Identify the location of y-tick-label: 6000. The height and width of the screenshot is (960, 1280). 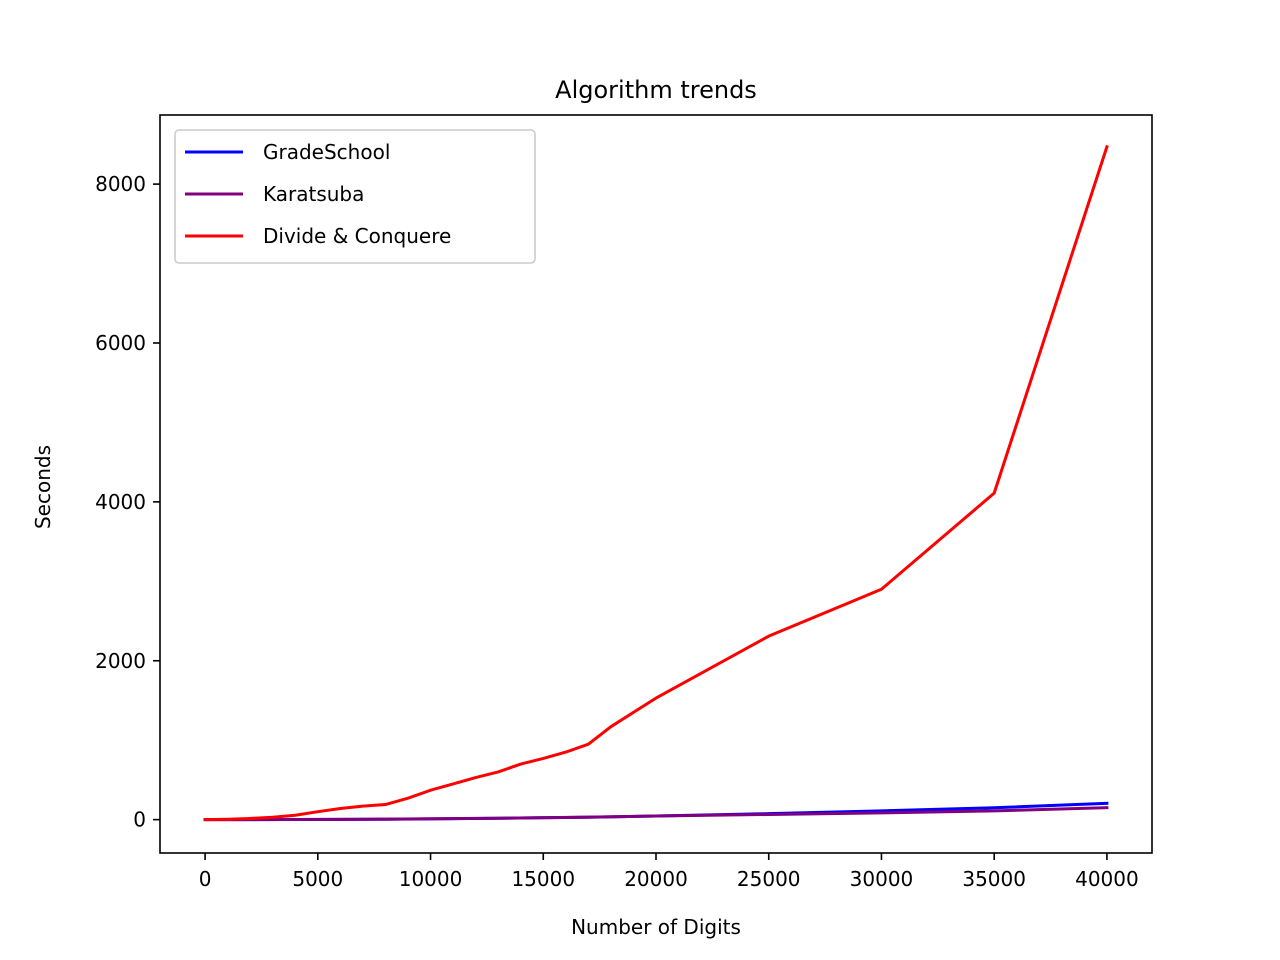
(120, 343).